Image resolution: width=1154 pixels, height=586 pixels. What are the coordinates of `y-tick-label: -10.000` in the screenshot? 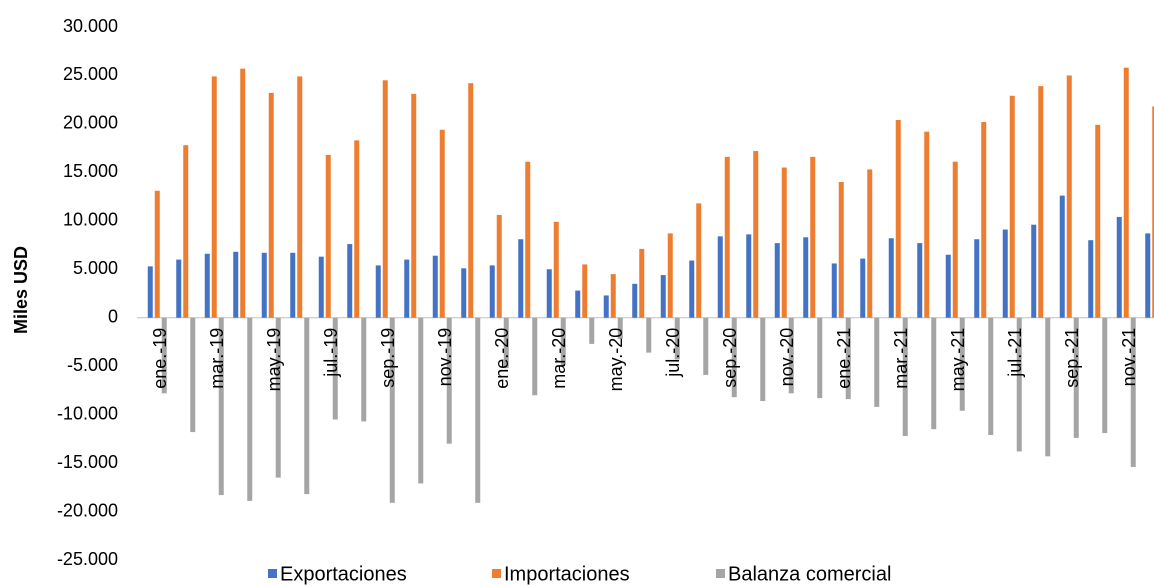 It's located at (87, 413).